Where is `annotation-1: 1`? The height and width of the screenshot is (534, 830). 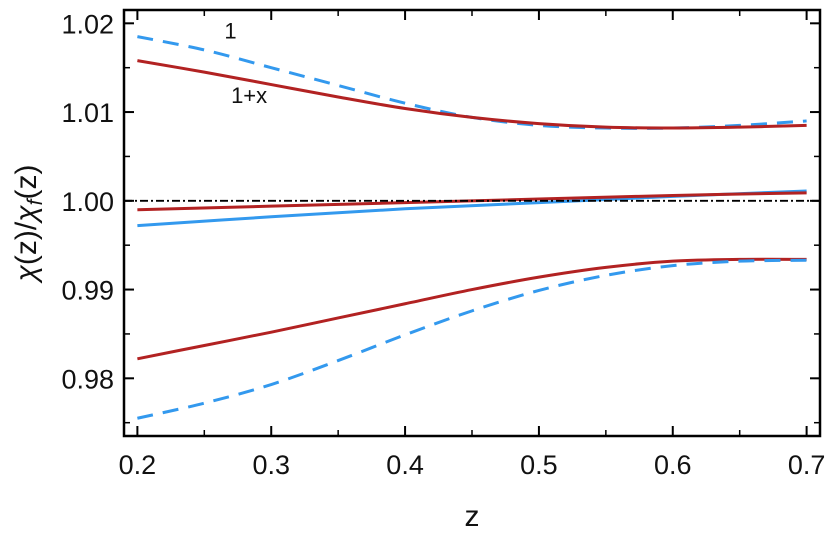 annotation-1: 1 is located at coordinates (230, 30).